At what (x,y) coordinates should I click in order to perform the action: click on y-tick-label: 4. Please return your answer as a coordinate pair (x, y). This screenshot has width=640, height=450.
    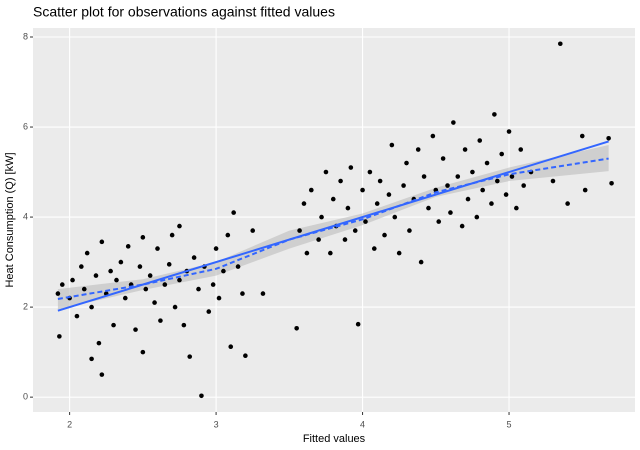
    Looking at the image, I should click on (25, 216).